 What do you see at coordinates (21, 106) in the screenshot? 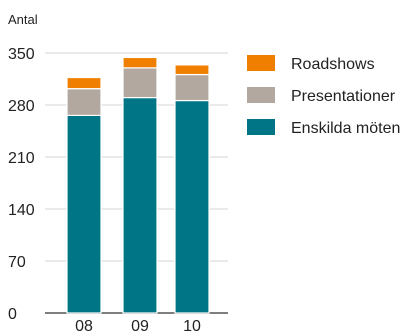
I see `y-tick-label: 280` at bounding box center [21, 106].